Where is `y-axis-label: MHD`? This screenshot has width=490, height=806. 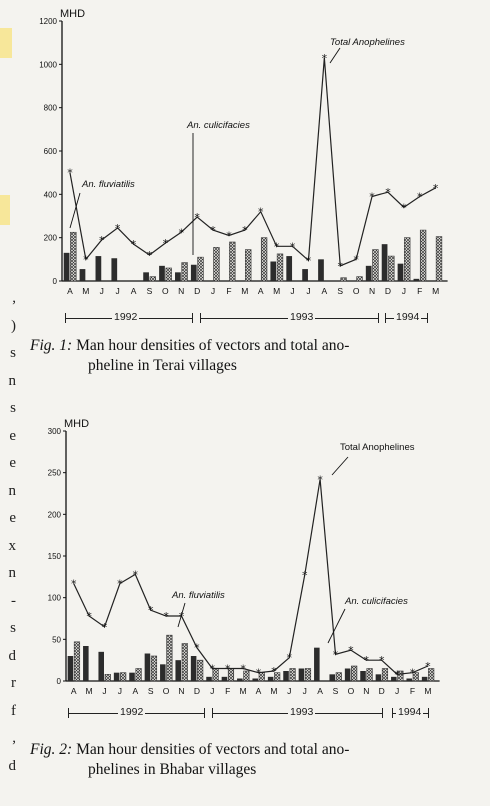
y-axis-label: MHD is located at coordinates (72, 14).